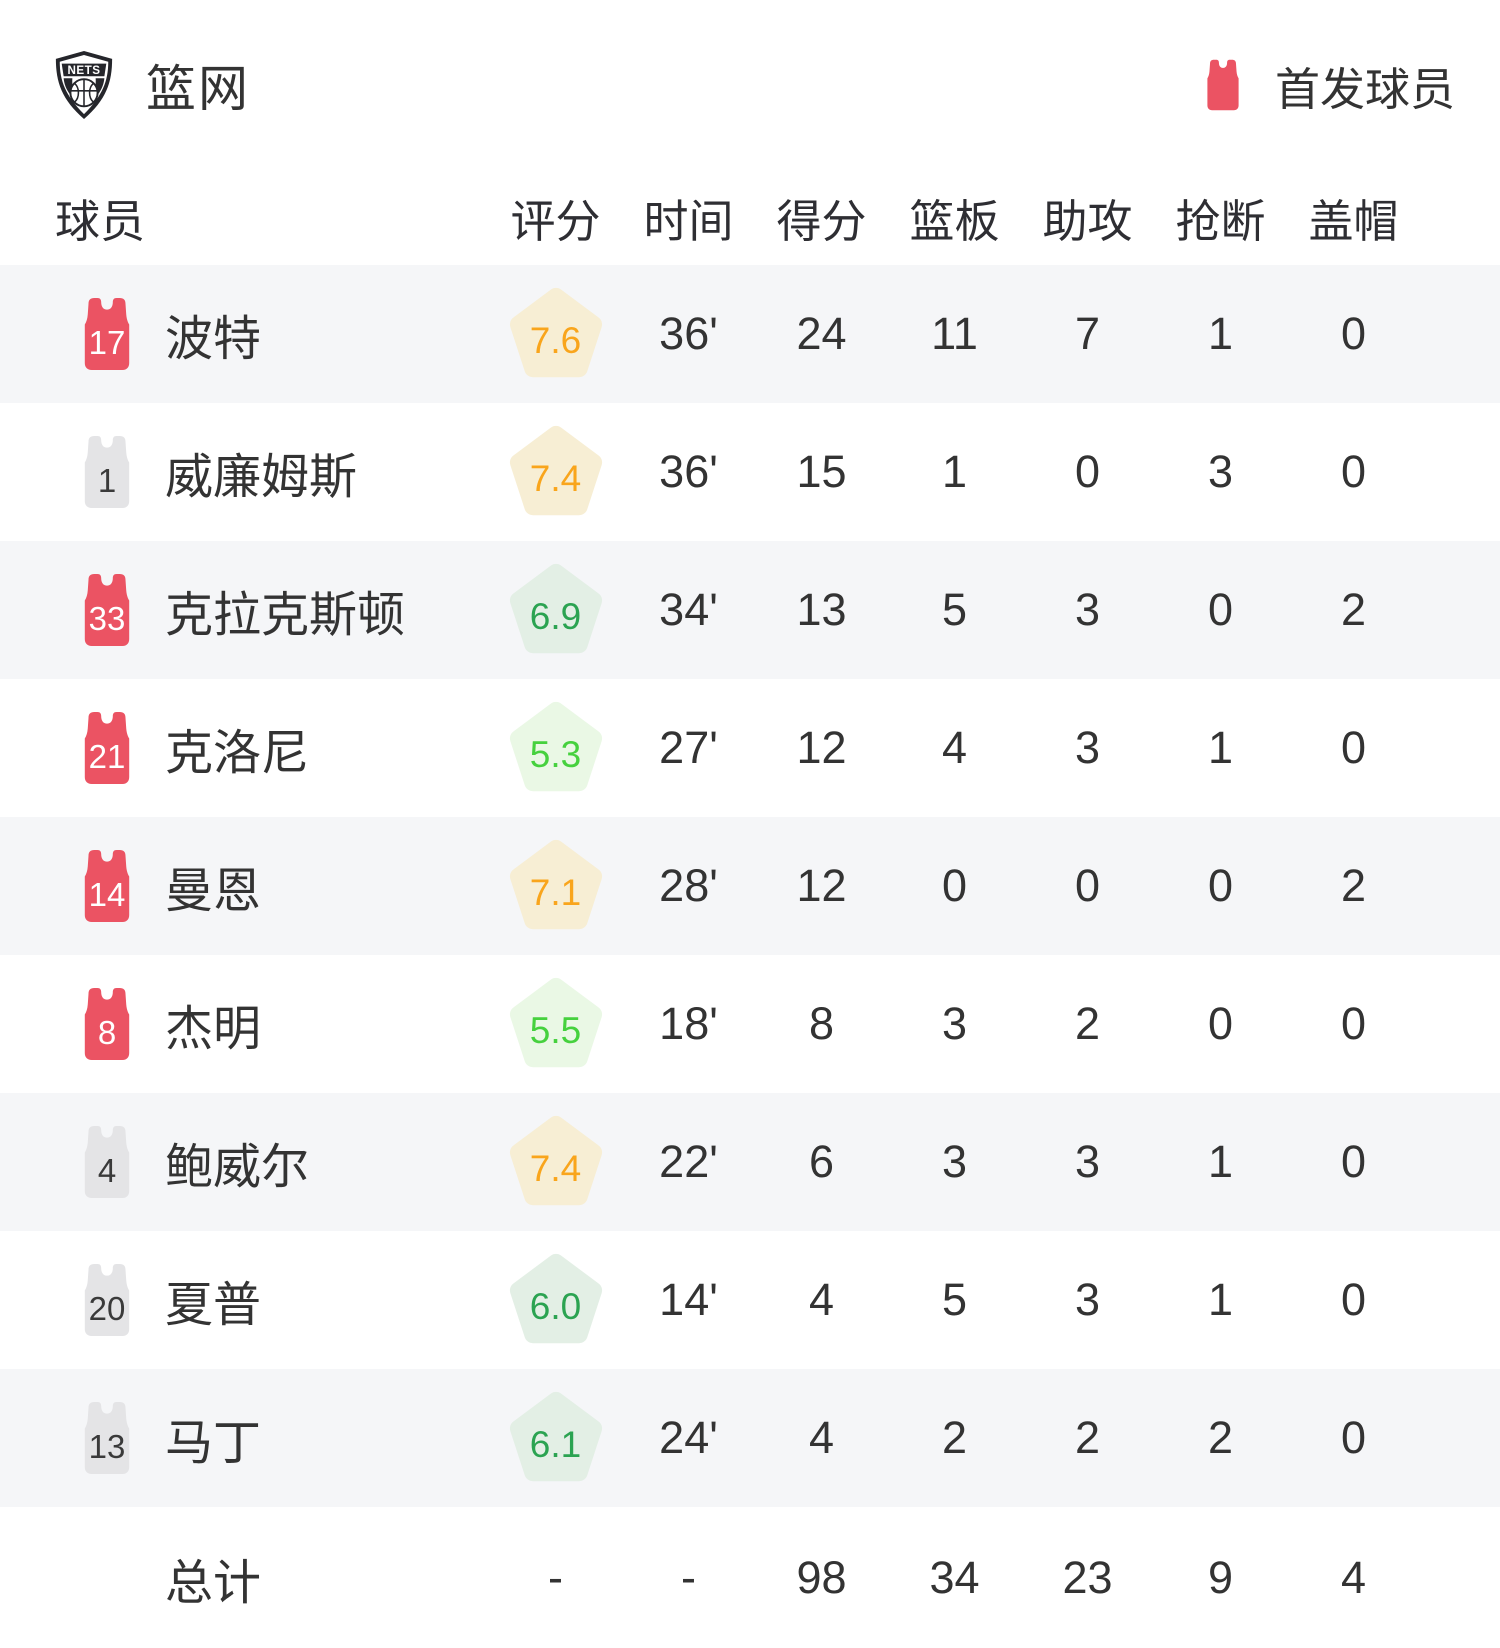 Image resolution: width=1500 pixels, height=1648 pixels. Describe the element at coordinates (1220, 1577) in the screenshot. I see `total-steals: 9` at that location.